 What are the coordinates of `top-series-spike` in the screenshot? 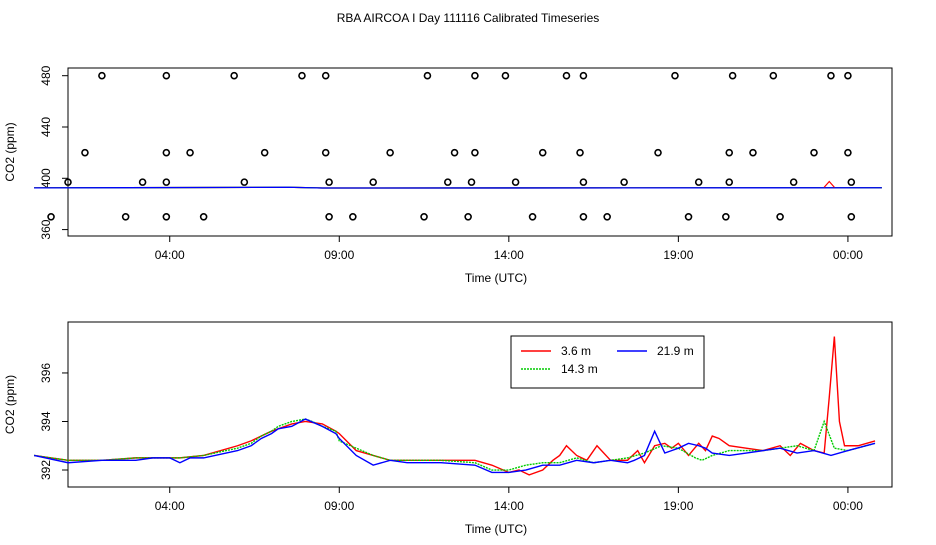 It's located at (829, 184).